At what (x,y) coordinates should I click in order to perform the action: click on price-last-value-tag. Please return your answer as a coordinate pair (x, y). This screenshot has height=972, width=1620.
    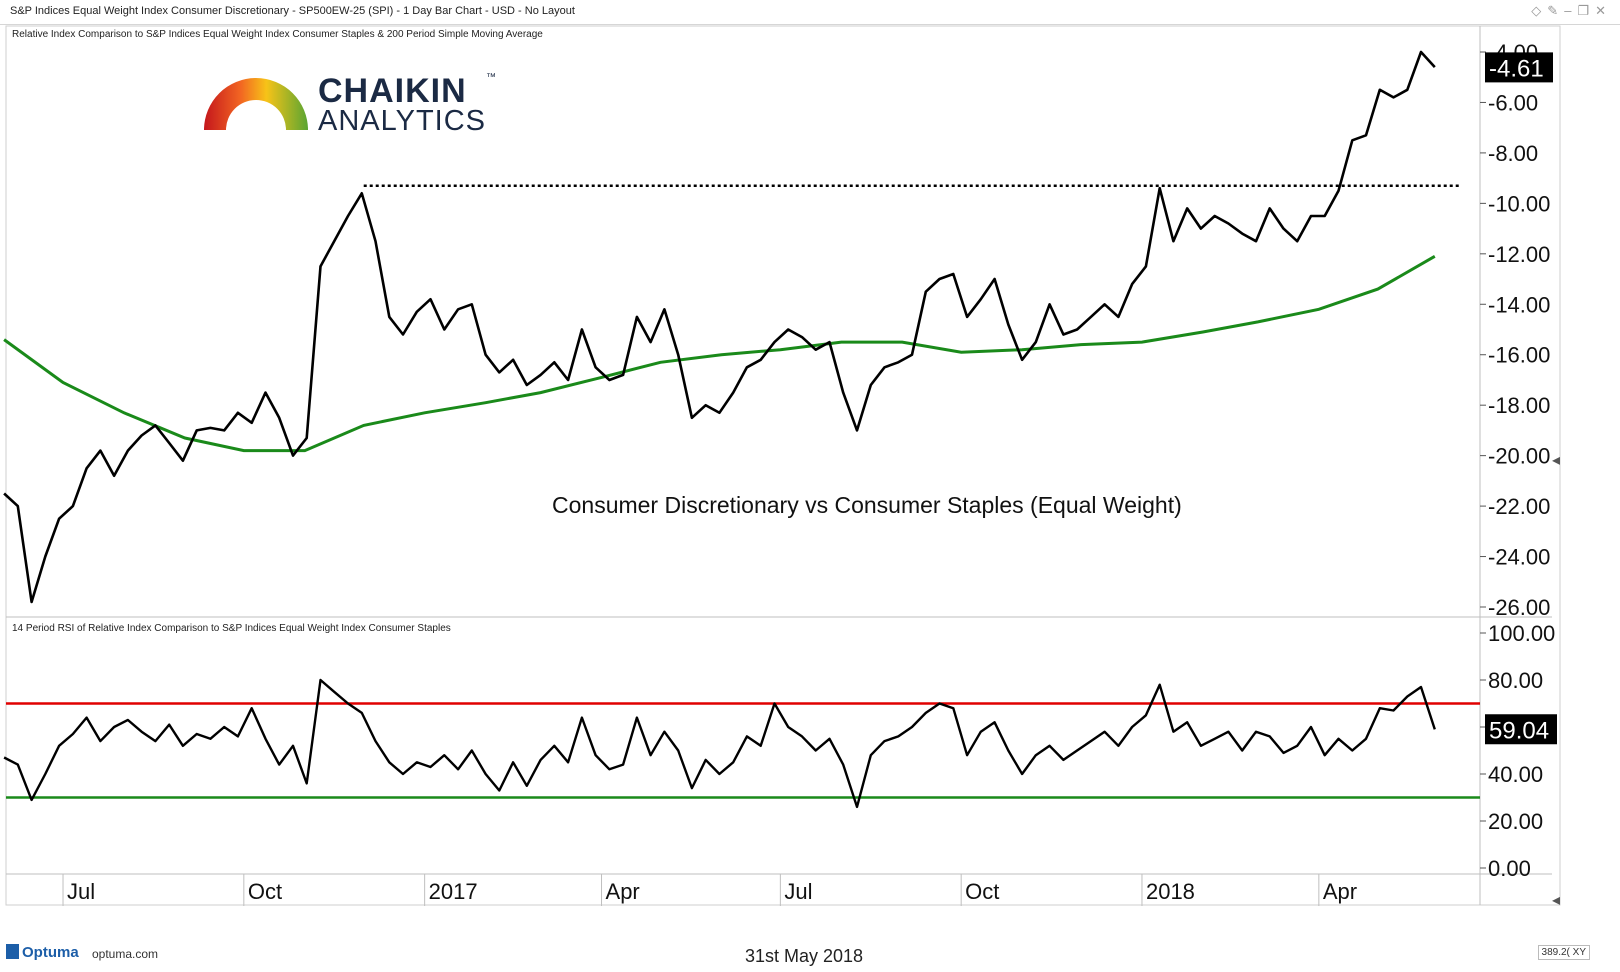
    Looking at the image, I should click on (1519, 67).